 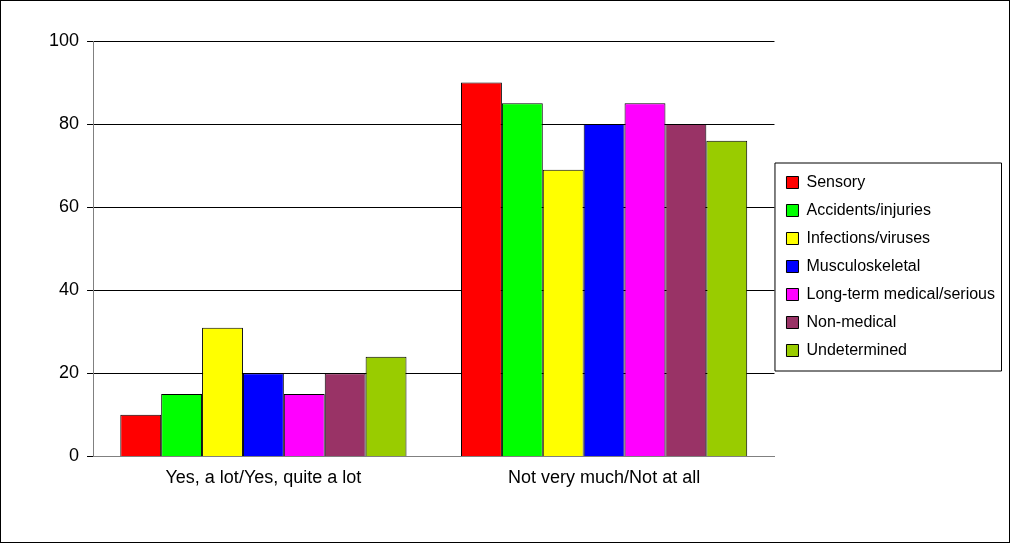 I want to click on legend-label: Long-term medical/serious, so click(x=901, y=293).